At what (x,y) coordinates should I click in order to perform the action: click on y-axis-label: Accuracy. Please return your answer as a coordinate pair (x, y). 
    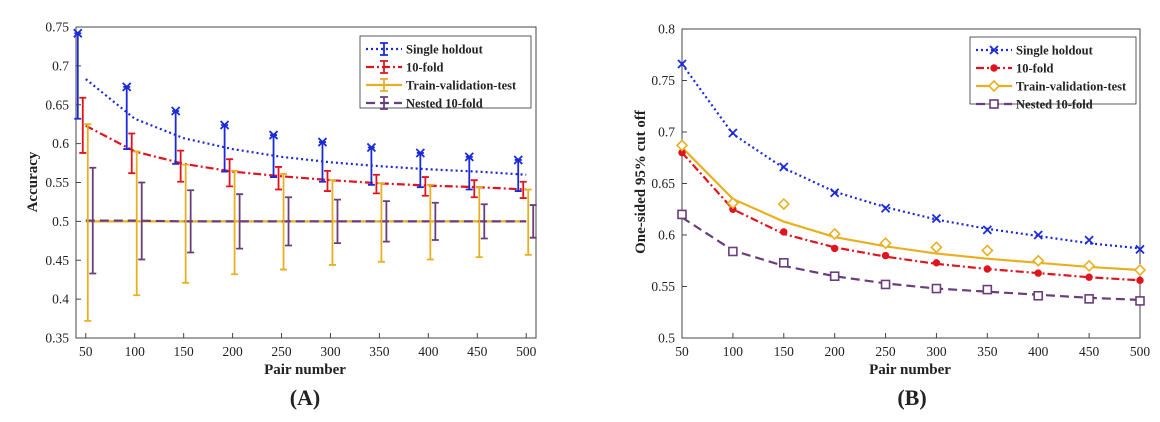
    Looking at the image, I should click on (33, 181).